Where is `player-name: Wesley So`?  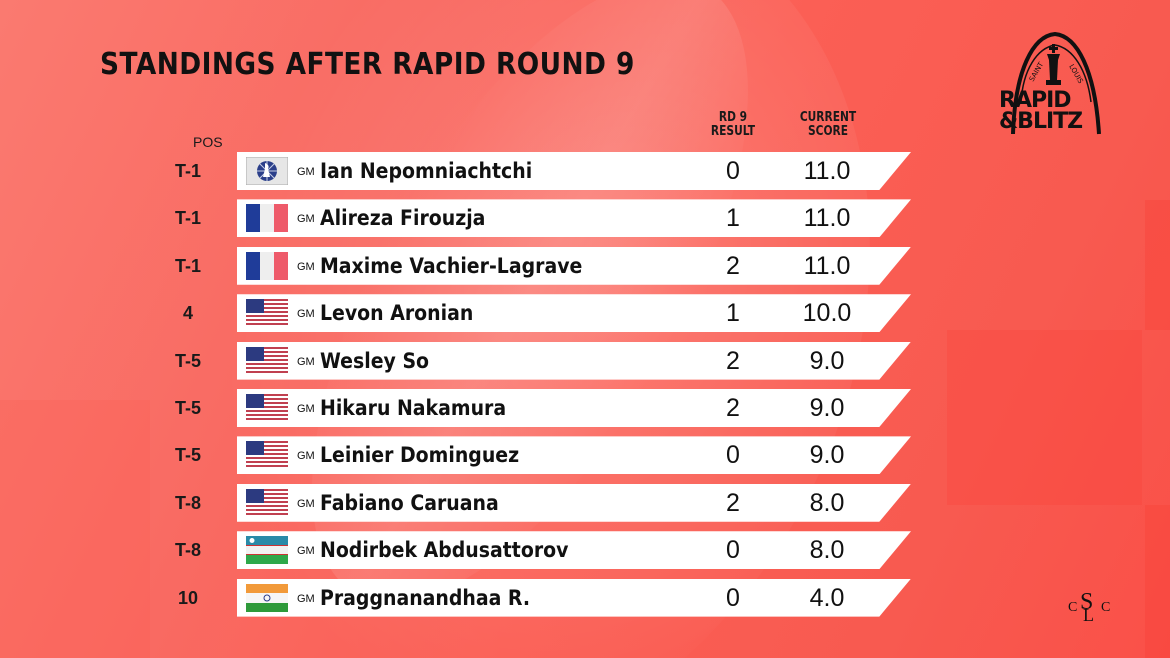 player-name: Wesley So is located at coordinates (375, 360).